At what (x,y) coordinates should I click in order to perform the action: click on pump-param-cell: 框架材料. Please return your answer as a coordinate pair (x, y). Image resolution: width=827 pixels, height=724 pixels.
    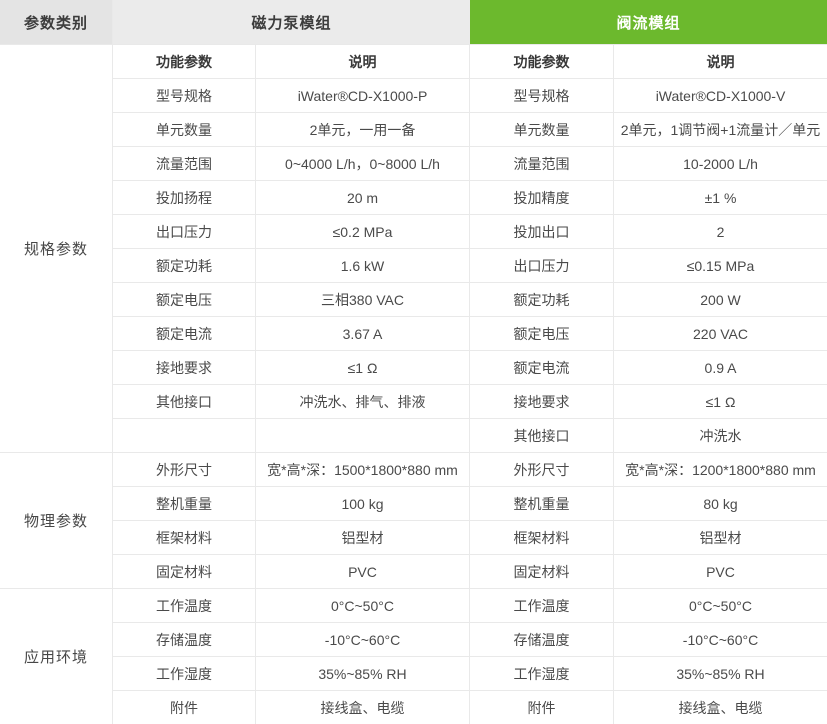
    Looking at the image, I should click on (184, 537).